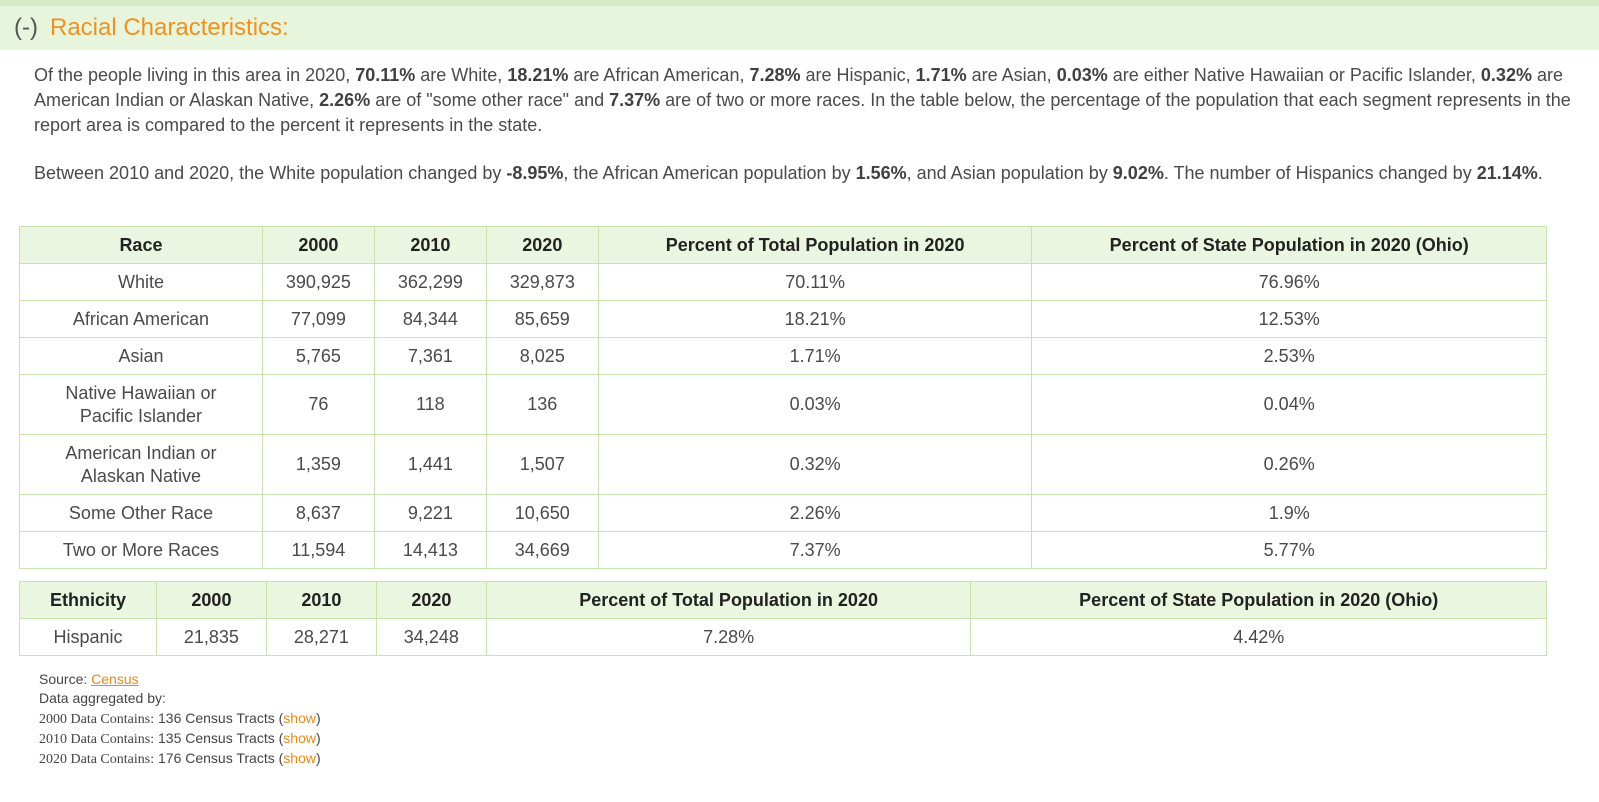 The height and width of the screenshot is (802, 1599). Describe the element at coordinates (1289, 404) in the screenshot. I see `percent-state-cell: 0.04%` at that location.